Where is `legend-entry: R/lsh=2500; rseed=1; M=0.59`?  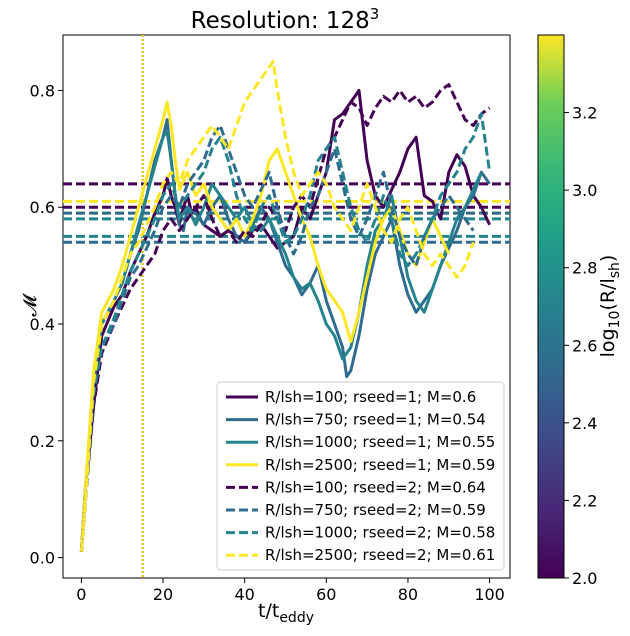 legend-entry: R/lsh=2500; rseed=1; M=0.59 is located at coordinates (380, 465).